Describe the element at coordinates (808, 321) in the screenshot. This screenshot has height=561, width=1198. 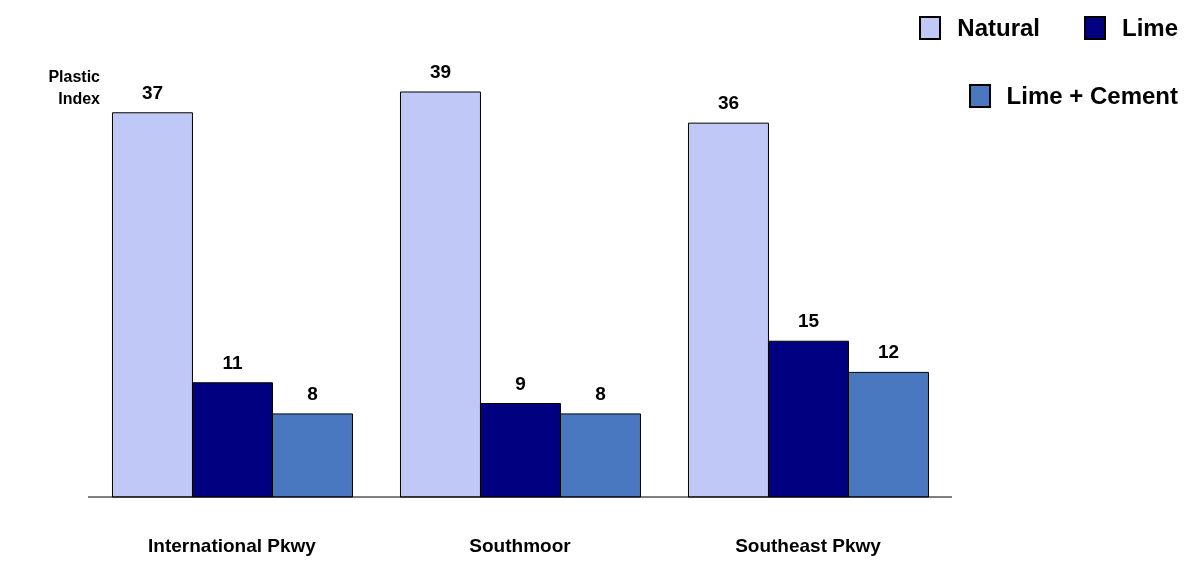
I see `data-label: 15` at that location.